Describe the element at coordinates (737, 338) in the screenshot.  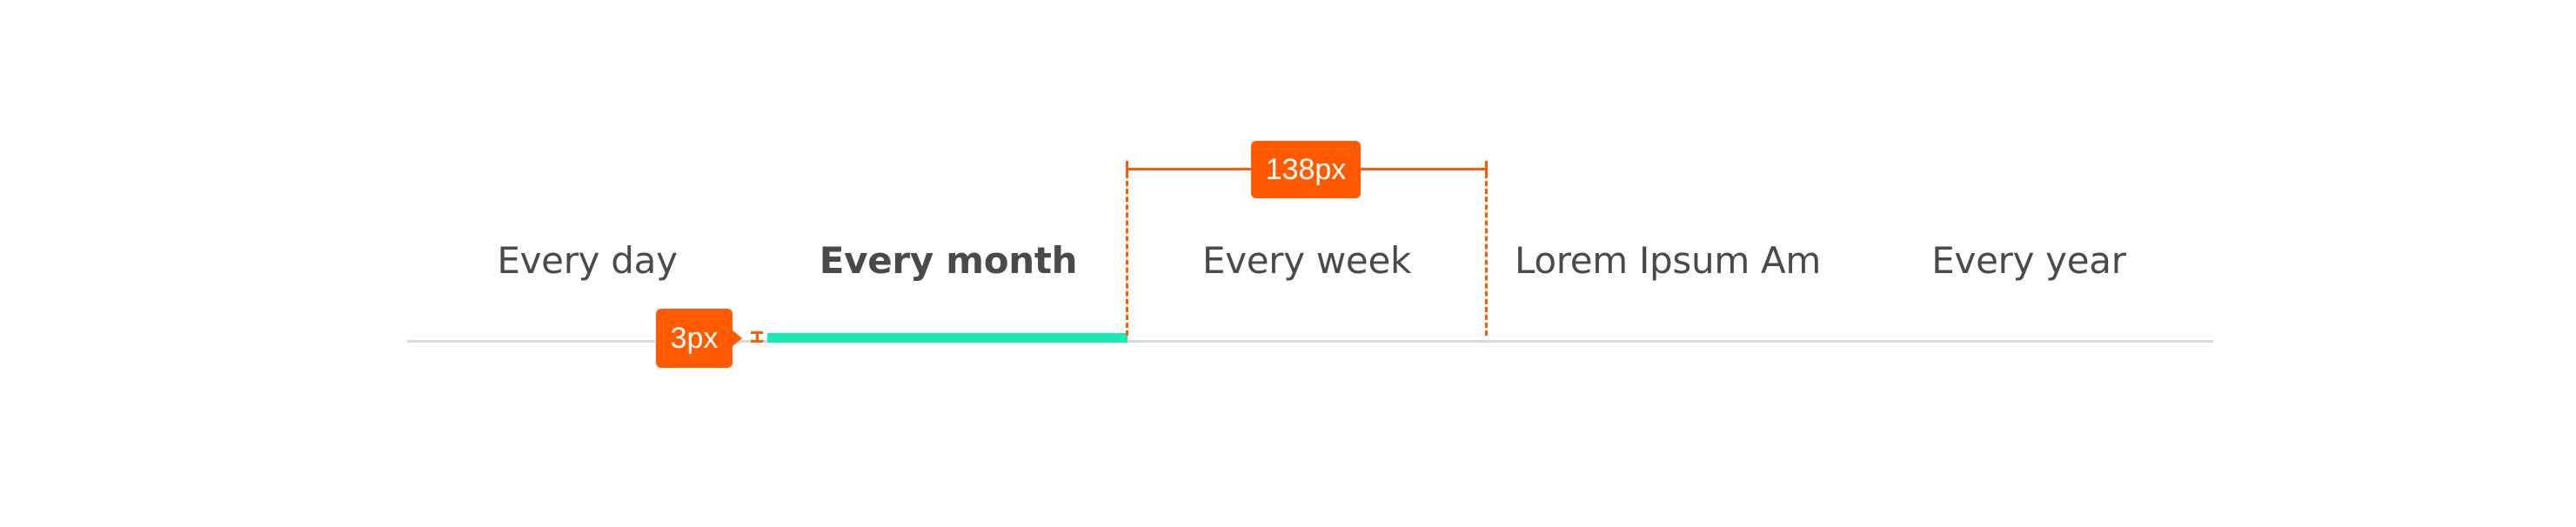
I see `height-annotation-pointer` at that location.